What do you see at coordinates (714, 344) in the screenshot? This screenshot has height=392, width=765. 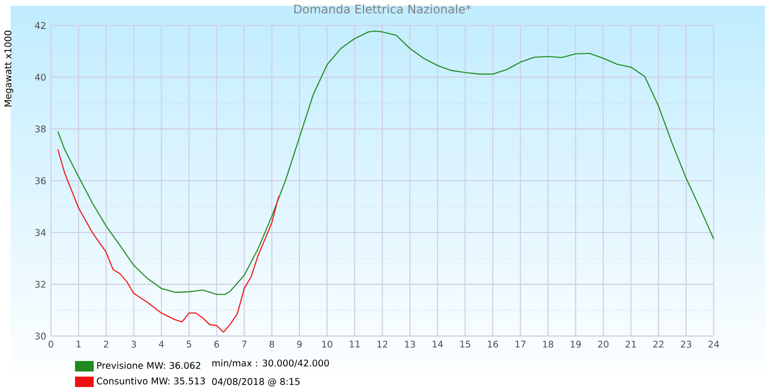 I see `x-tick-label: 24` at bounding box center [714, 344].